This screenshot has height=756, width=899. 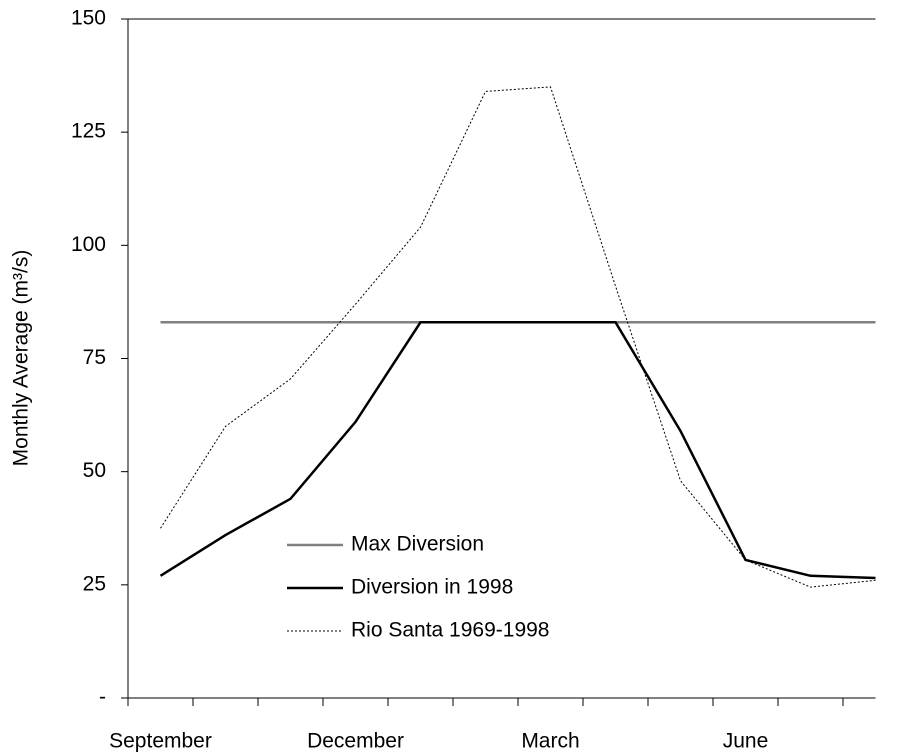 What do you see at coordinates (88, 131) in the screenshot?
I see `y-tick-label: 125` at bounding box center [88, 131].